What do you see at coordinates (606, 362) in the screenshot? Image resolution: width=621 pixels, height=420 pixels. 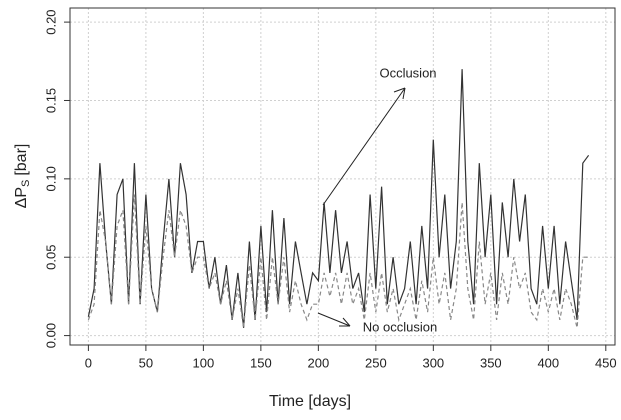 I see `x-tick-label: 450` at bounding box center [606, 362].